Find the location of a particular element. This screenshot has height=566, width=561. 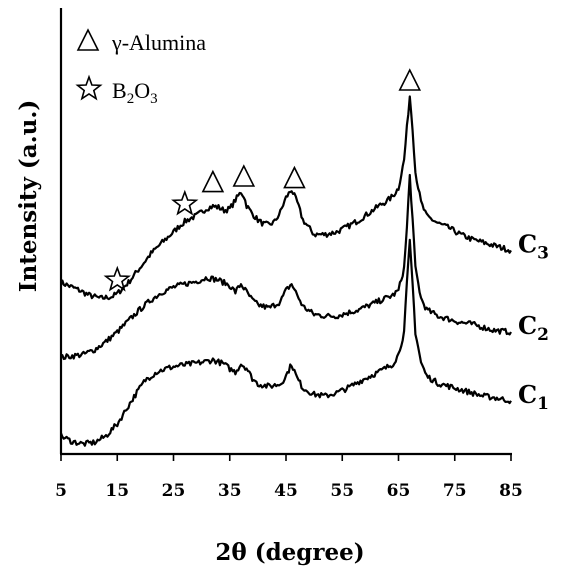

x-tick-label: 45 is located at coordinates (286, 491).